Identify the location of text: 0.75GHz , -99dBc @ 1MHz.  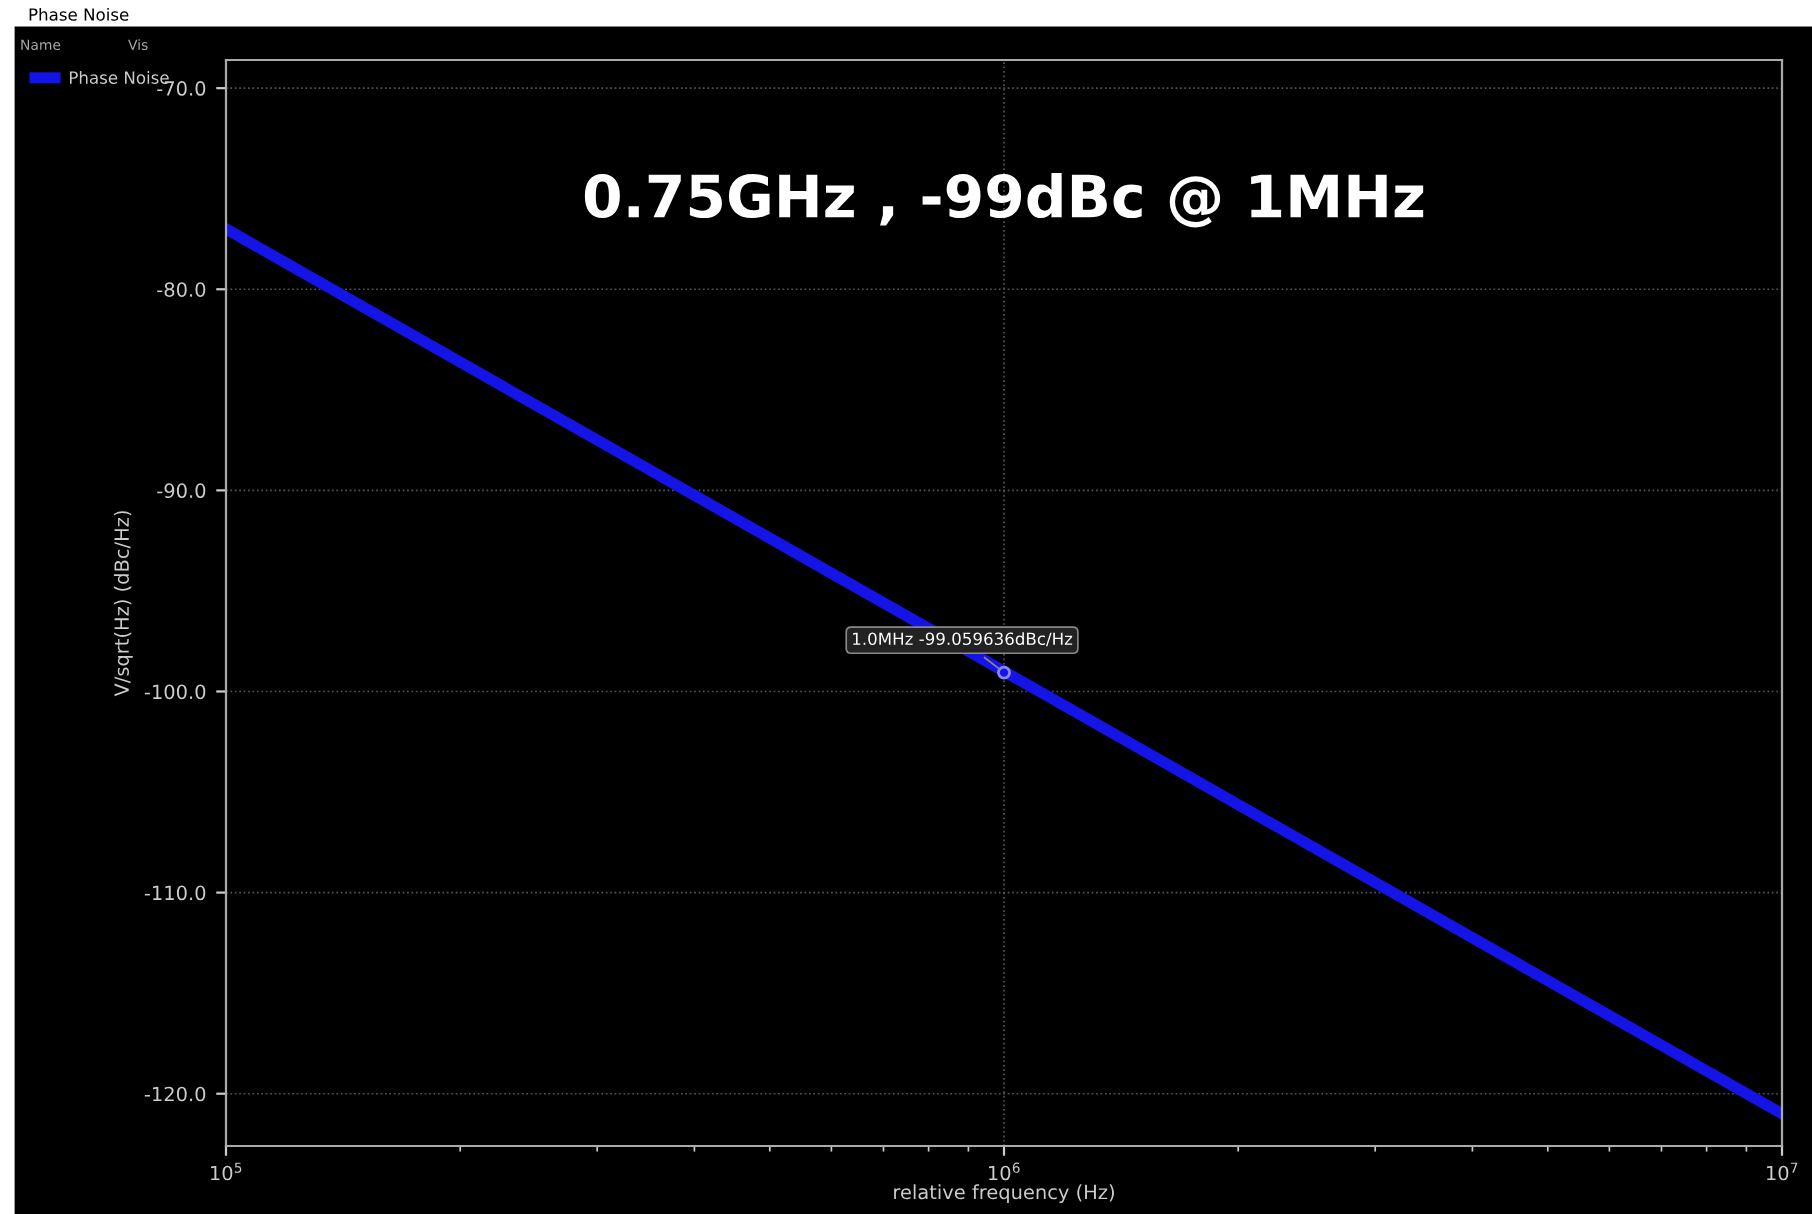
(1004, 200).